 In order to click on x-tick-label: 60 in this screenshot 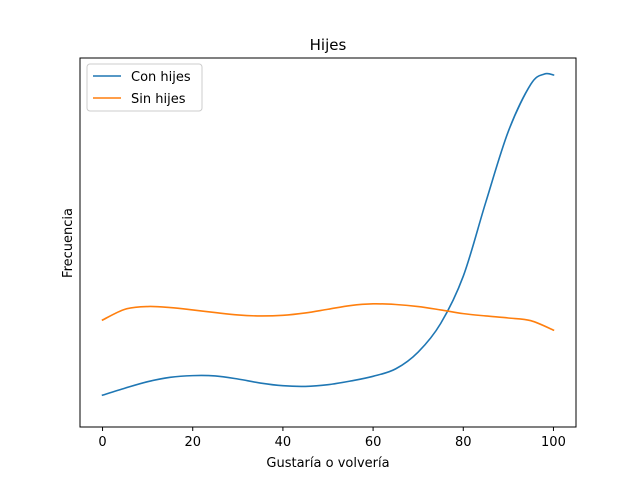, I will do `click(373, 442)`.